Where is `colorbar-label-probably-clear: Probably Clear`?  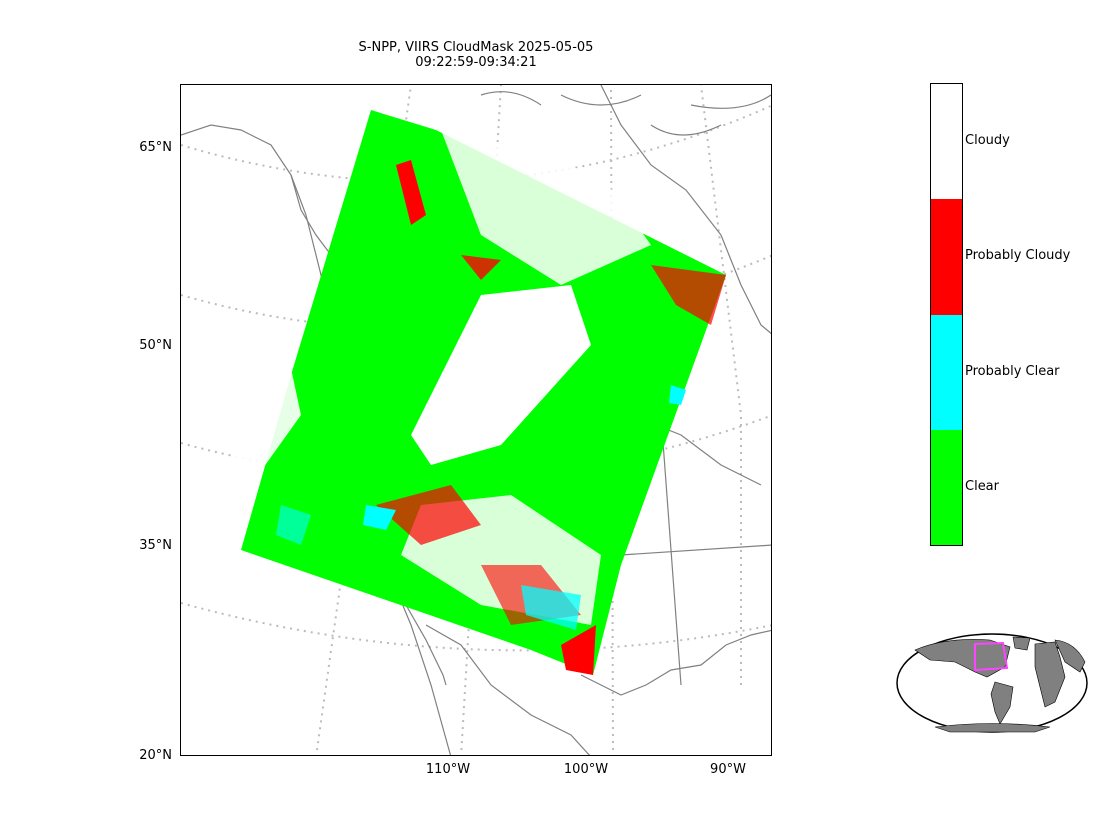
colorbar-label-probably-clear: Probably Clear is located at coordinates (1012, 371).